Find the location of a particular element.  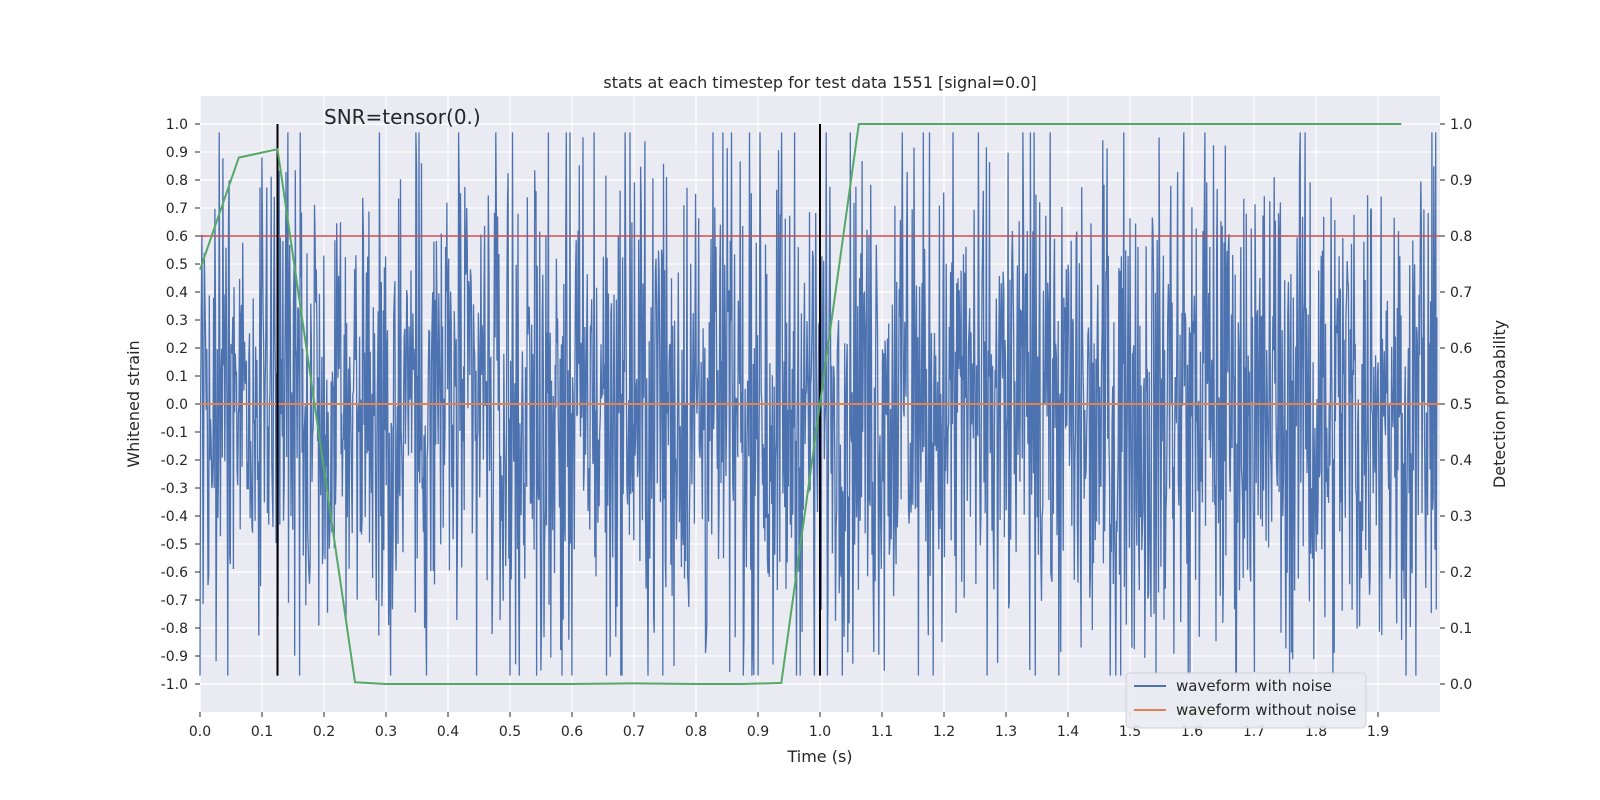

y-tick-label: 0.6 is located at coordinates (177, 237).